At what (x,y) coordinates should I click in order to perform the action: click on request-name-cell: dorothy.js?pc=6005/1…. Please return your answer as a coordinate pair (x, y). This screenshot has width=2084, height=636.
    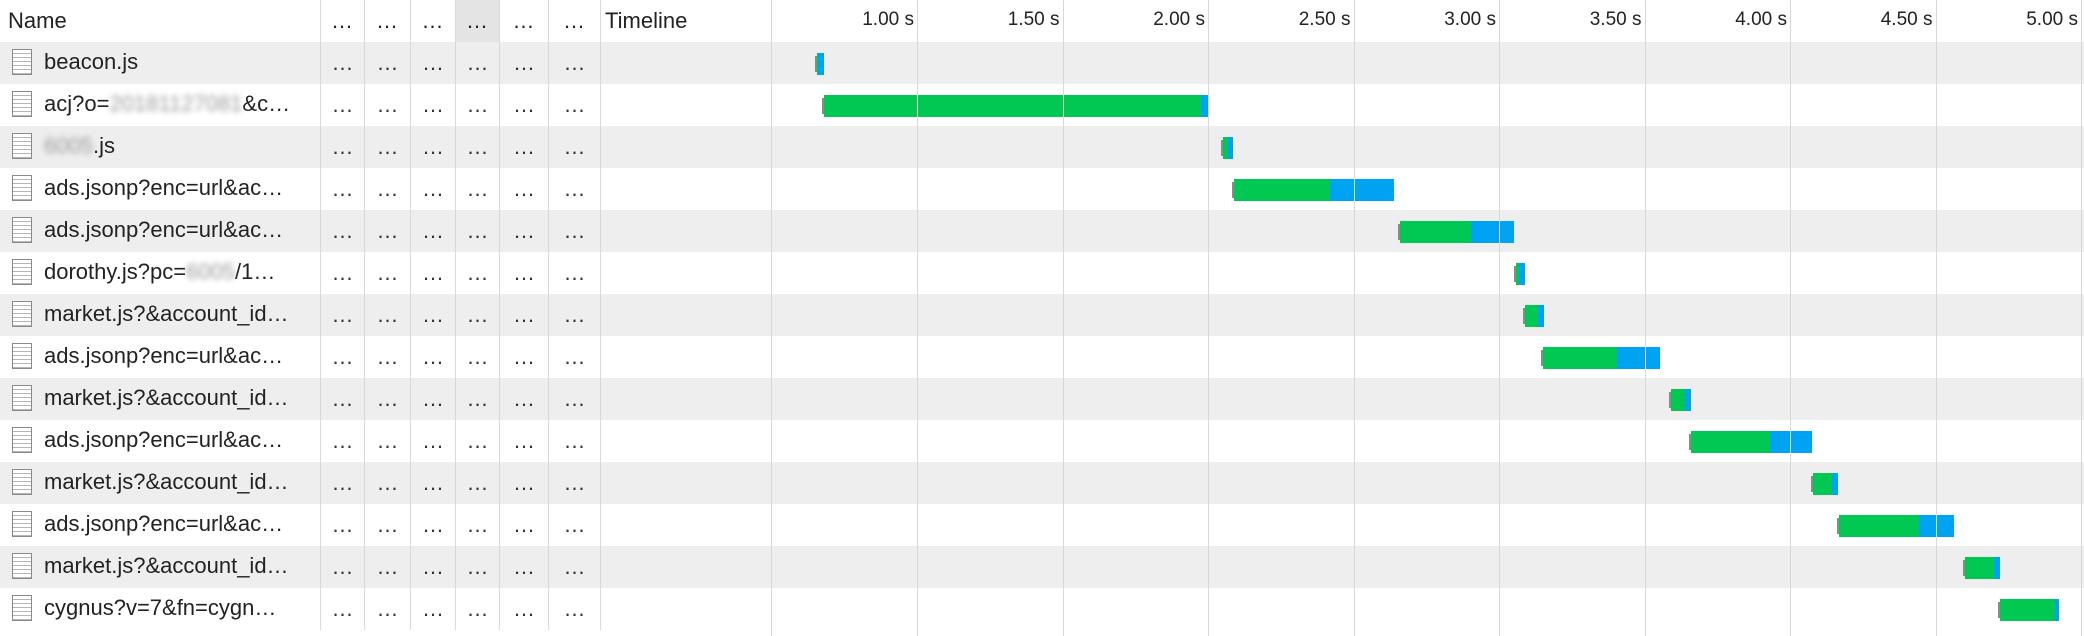
    Looking at the image, I should click on (160, 273).